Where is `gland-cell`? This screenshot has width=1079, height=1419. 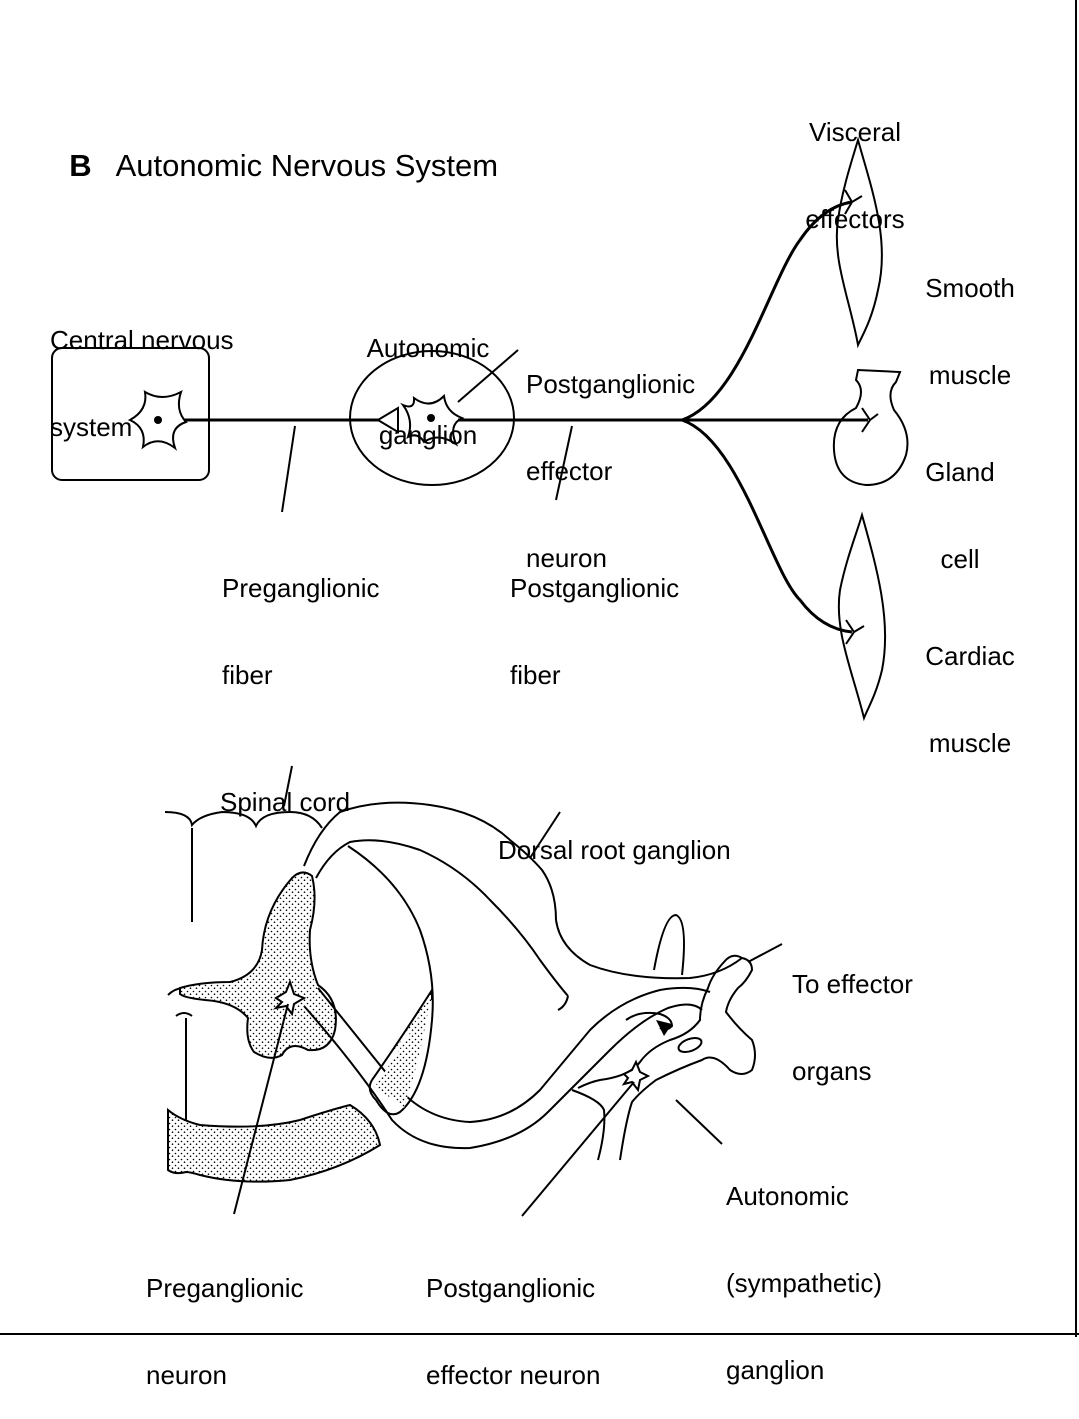 gland-cell is located at coordinates (870, 427).